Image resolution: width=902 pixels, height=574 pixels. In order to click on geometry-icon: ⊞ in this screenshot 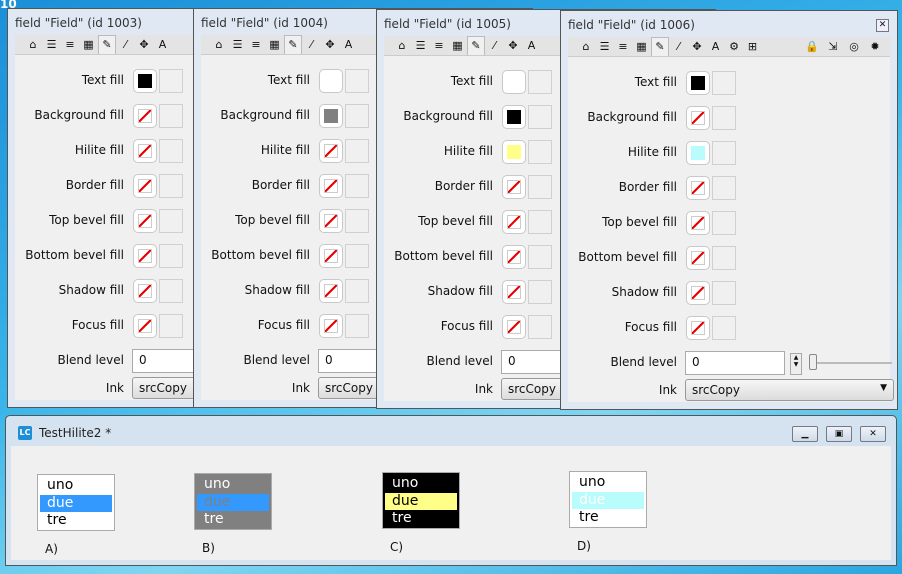, I will do `click(752, 46)`.